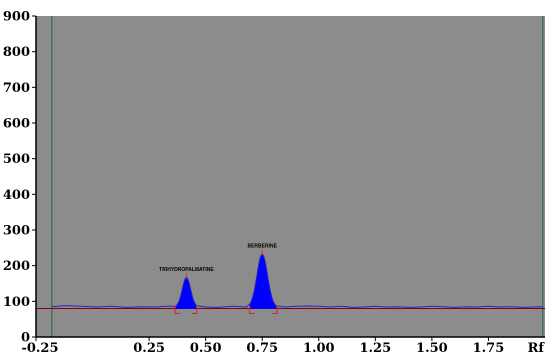 The image size is (546, 352). Describe the element at coordinates (489, 346) in the screenshot. I see `x-tick-label: 1.75` at that location.